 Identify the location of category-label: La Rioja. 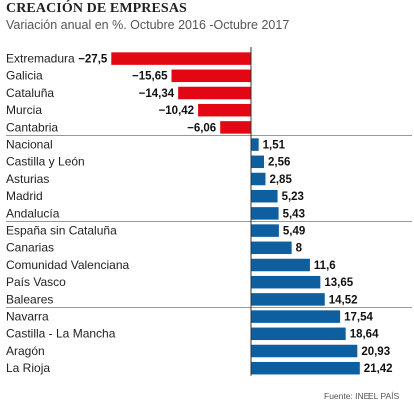
(28, 368).